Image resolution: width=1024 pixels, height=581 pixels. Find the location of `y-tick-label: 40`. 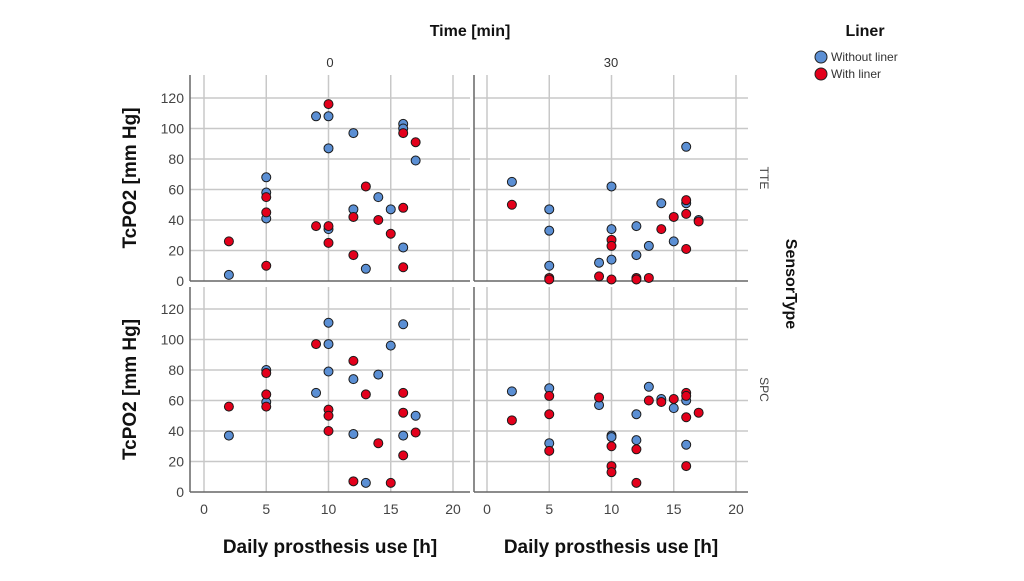

y-tick-label: 40 is located at coordinates (176, 431).